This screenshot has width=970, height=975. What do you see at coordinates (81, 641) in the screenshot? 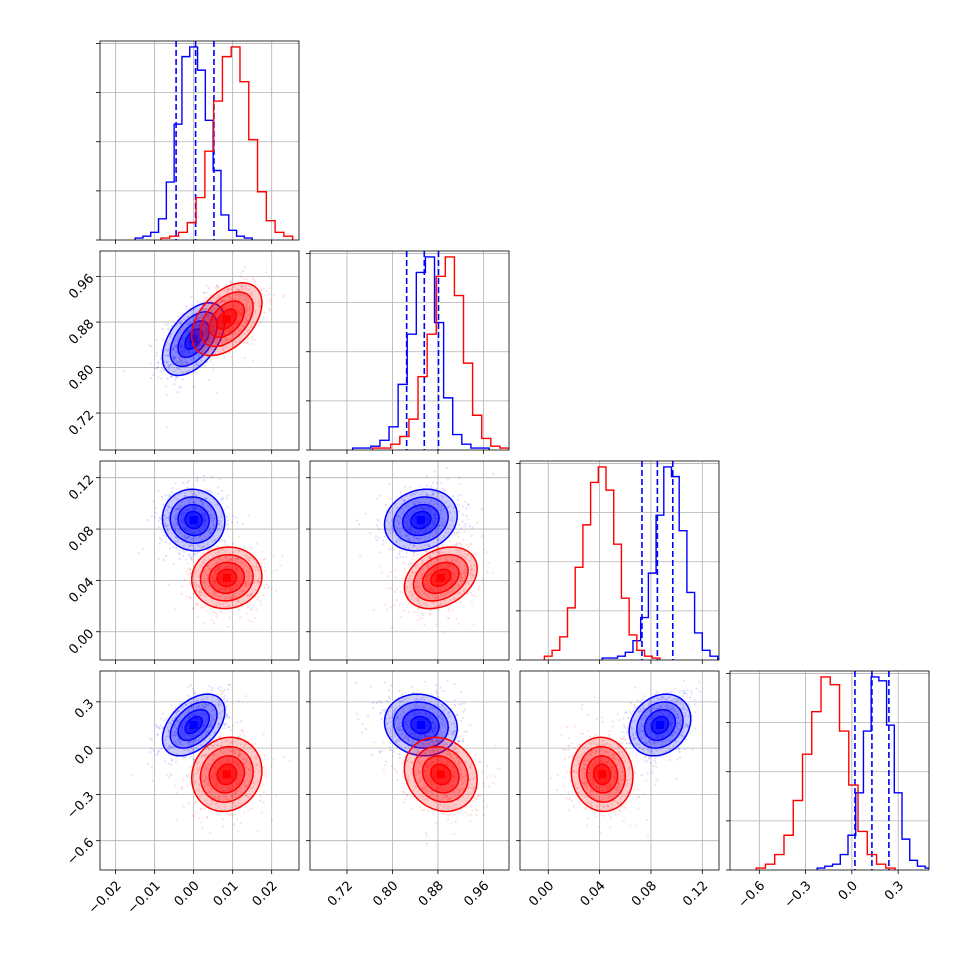
I see `y-tick-label: 0.00` at bounding box center [81, 641].